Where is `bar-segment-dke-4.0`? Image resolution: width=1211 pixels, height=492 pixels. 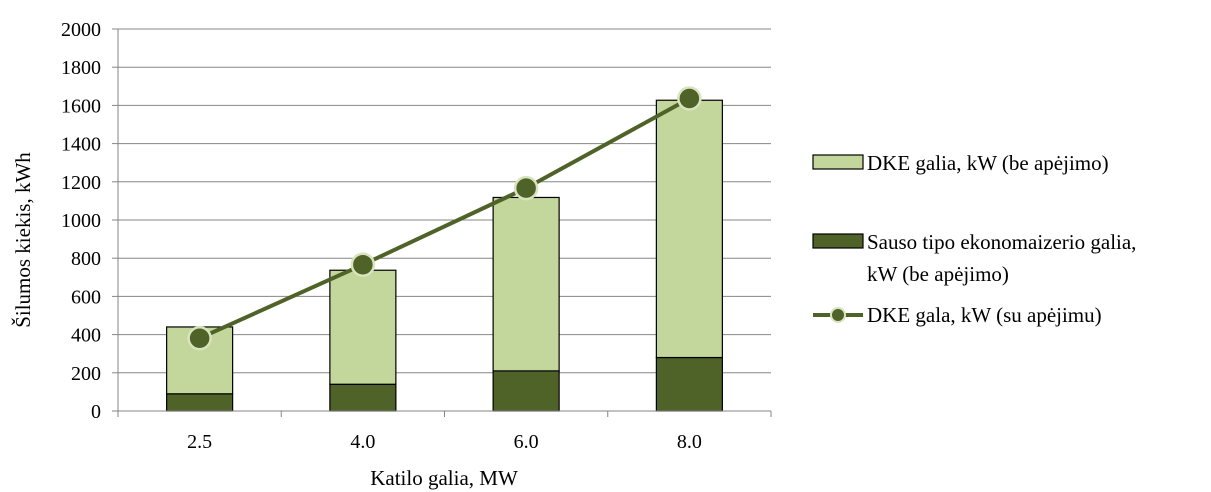 bar-segment-dke-4.0 is located at coordinates (363, 327).